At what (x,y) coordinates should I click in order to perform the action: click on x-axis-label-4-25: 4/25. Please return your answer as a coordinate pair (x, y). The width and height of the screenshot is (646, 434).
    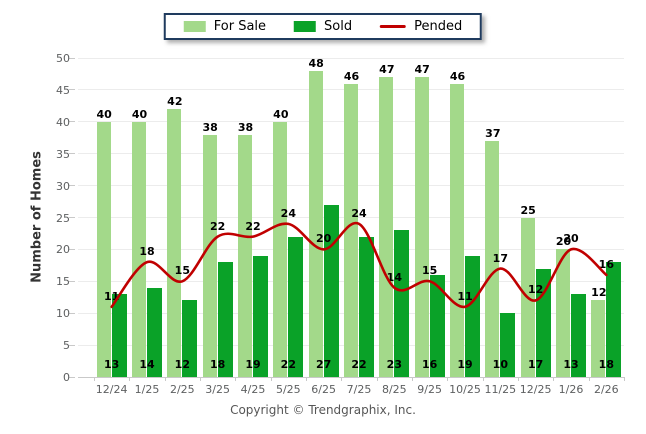
    Looking at the image, I should click on (253, 389).